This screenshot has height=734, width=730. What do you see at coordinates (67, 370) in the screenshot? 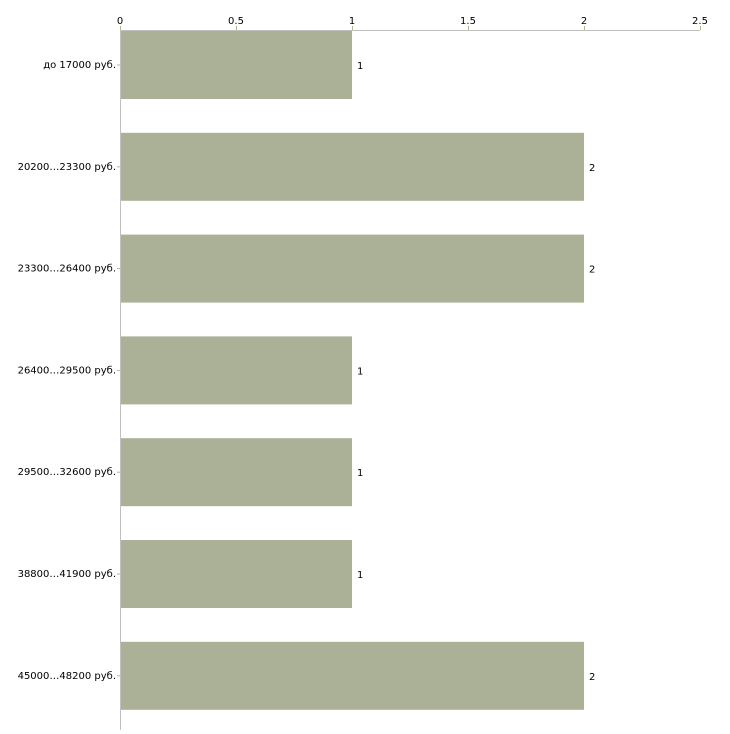
I see `category-label: 26400…29500 руб.` at bounding box center [67, 370].